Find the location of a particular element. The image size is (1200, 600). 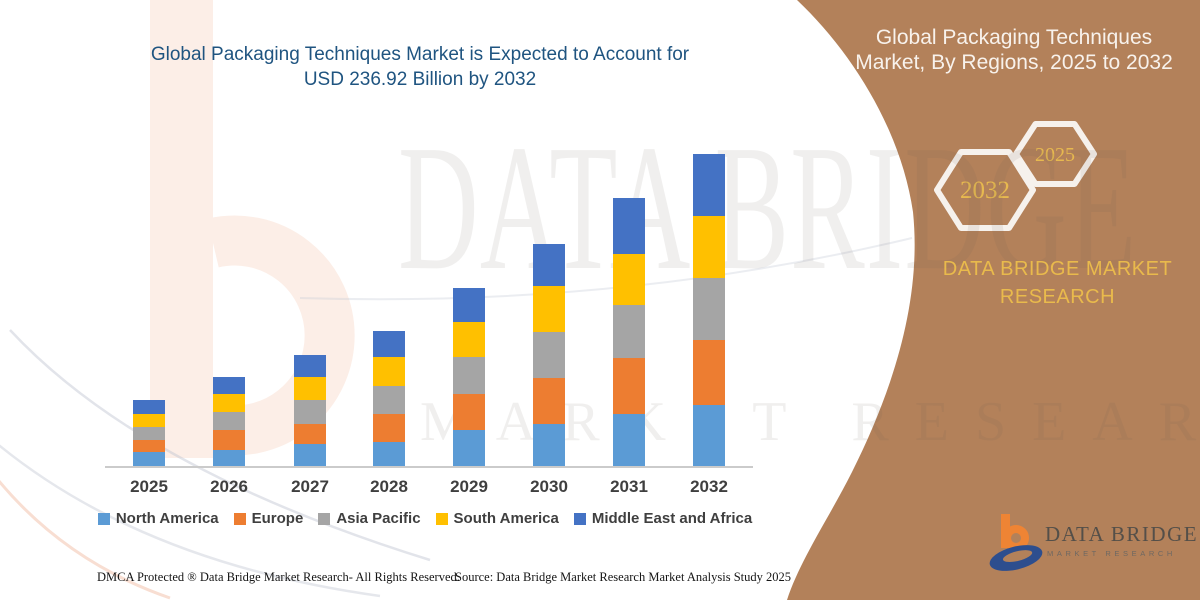

logo-subtitle: MARKET RESEARCH is located at coordinates (1111, 553).